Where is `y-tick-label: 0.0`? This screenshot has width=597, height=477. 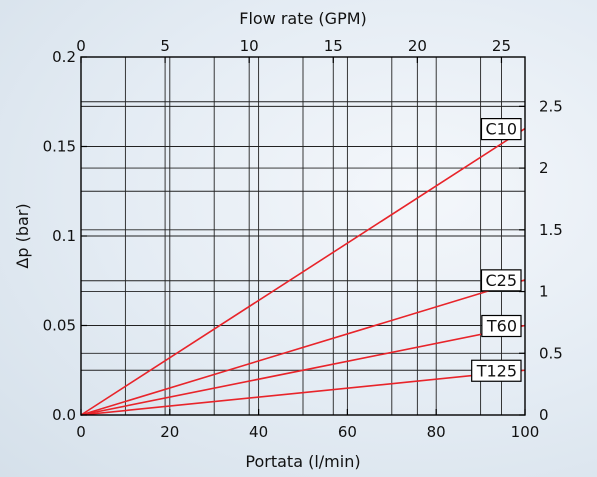 y-tick-label: 0.0 is located at coordinates (64, 415).